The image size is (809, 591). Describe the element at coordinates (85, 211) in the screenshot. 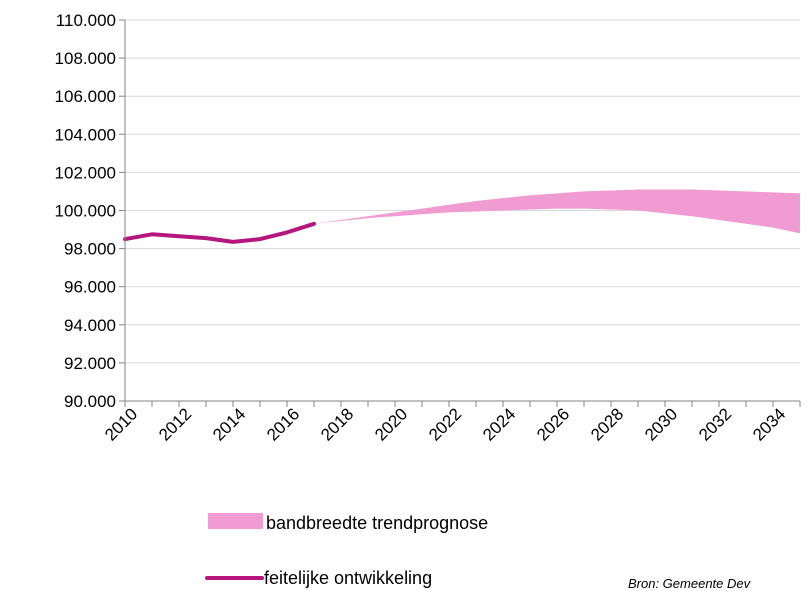

I see `y-tick-label: 100.000` at that location.